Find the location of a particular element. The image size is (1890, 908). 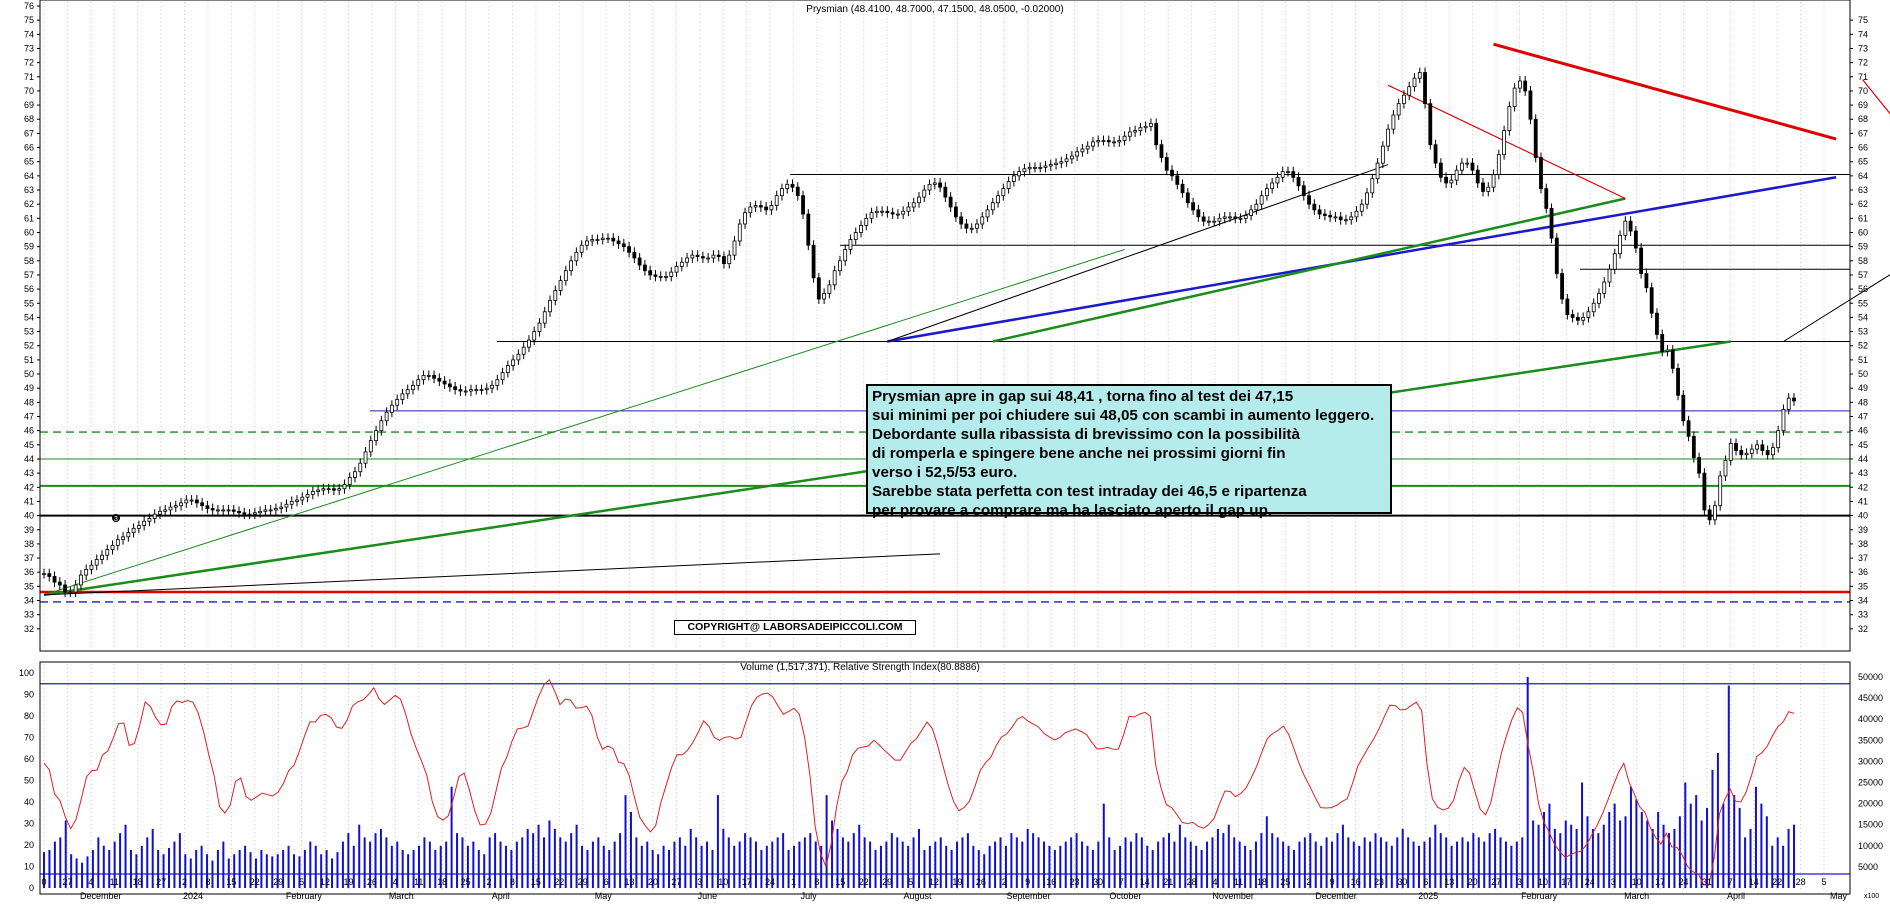

price-tick-label: 44 is located at coordinates (29, 459).